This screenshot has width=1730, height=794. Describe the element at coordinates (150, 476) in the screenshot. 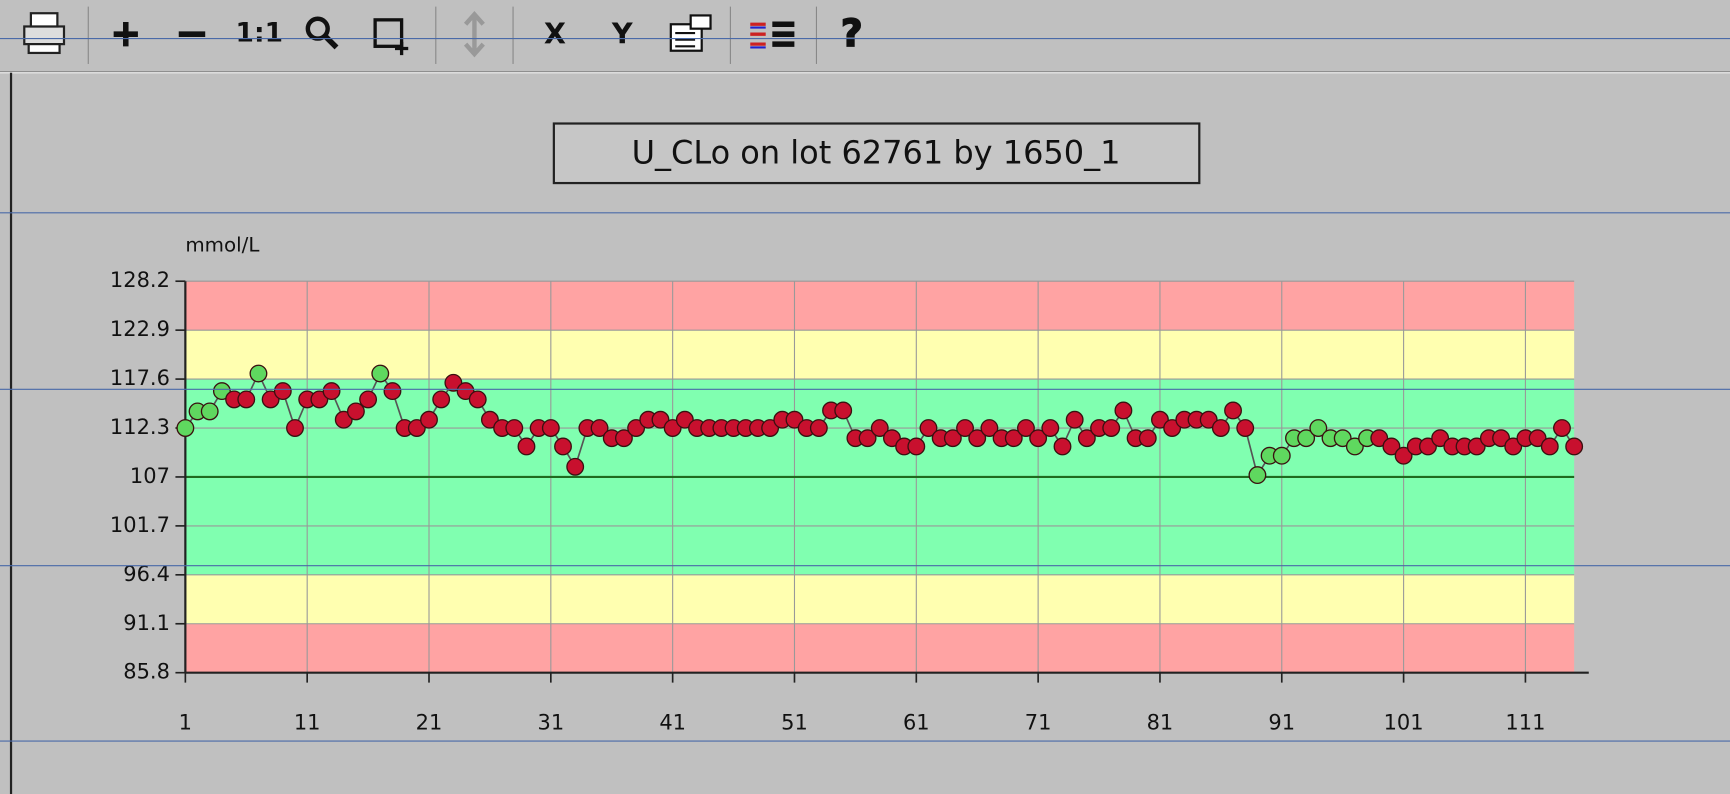

I see `y-tick-label: 107` at that location.